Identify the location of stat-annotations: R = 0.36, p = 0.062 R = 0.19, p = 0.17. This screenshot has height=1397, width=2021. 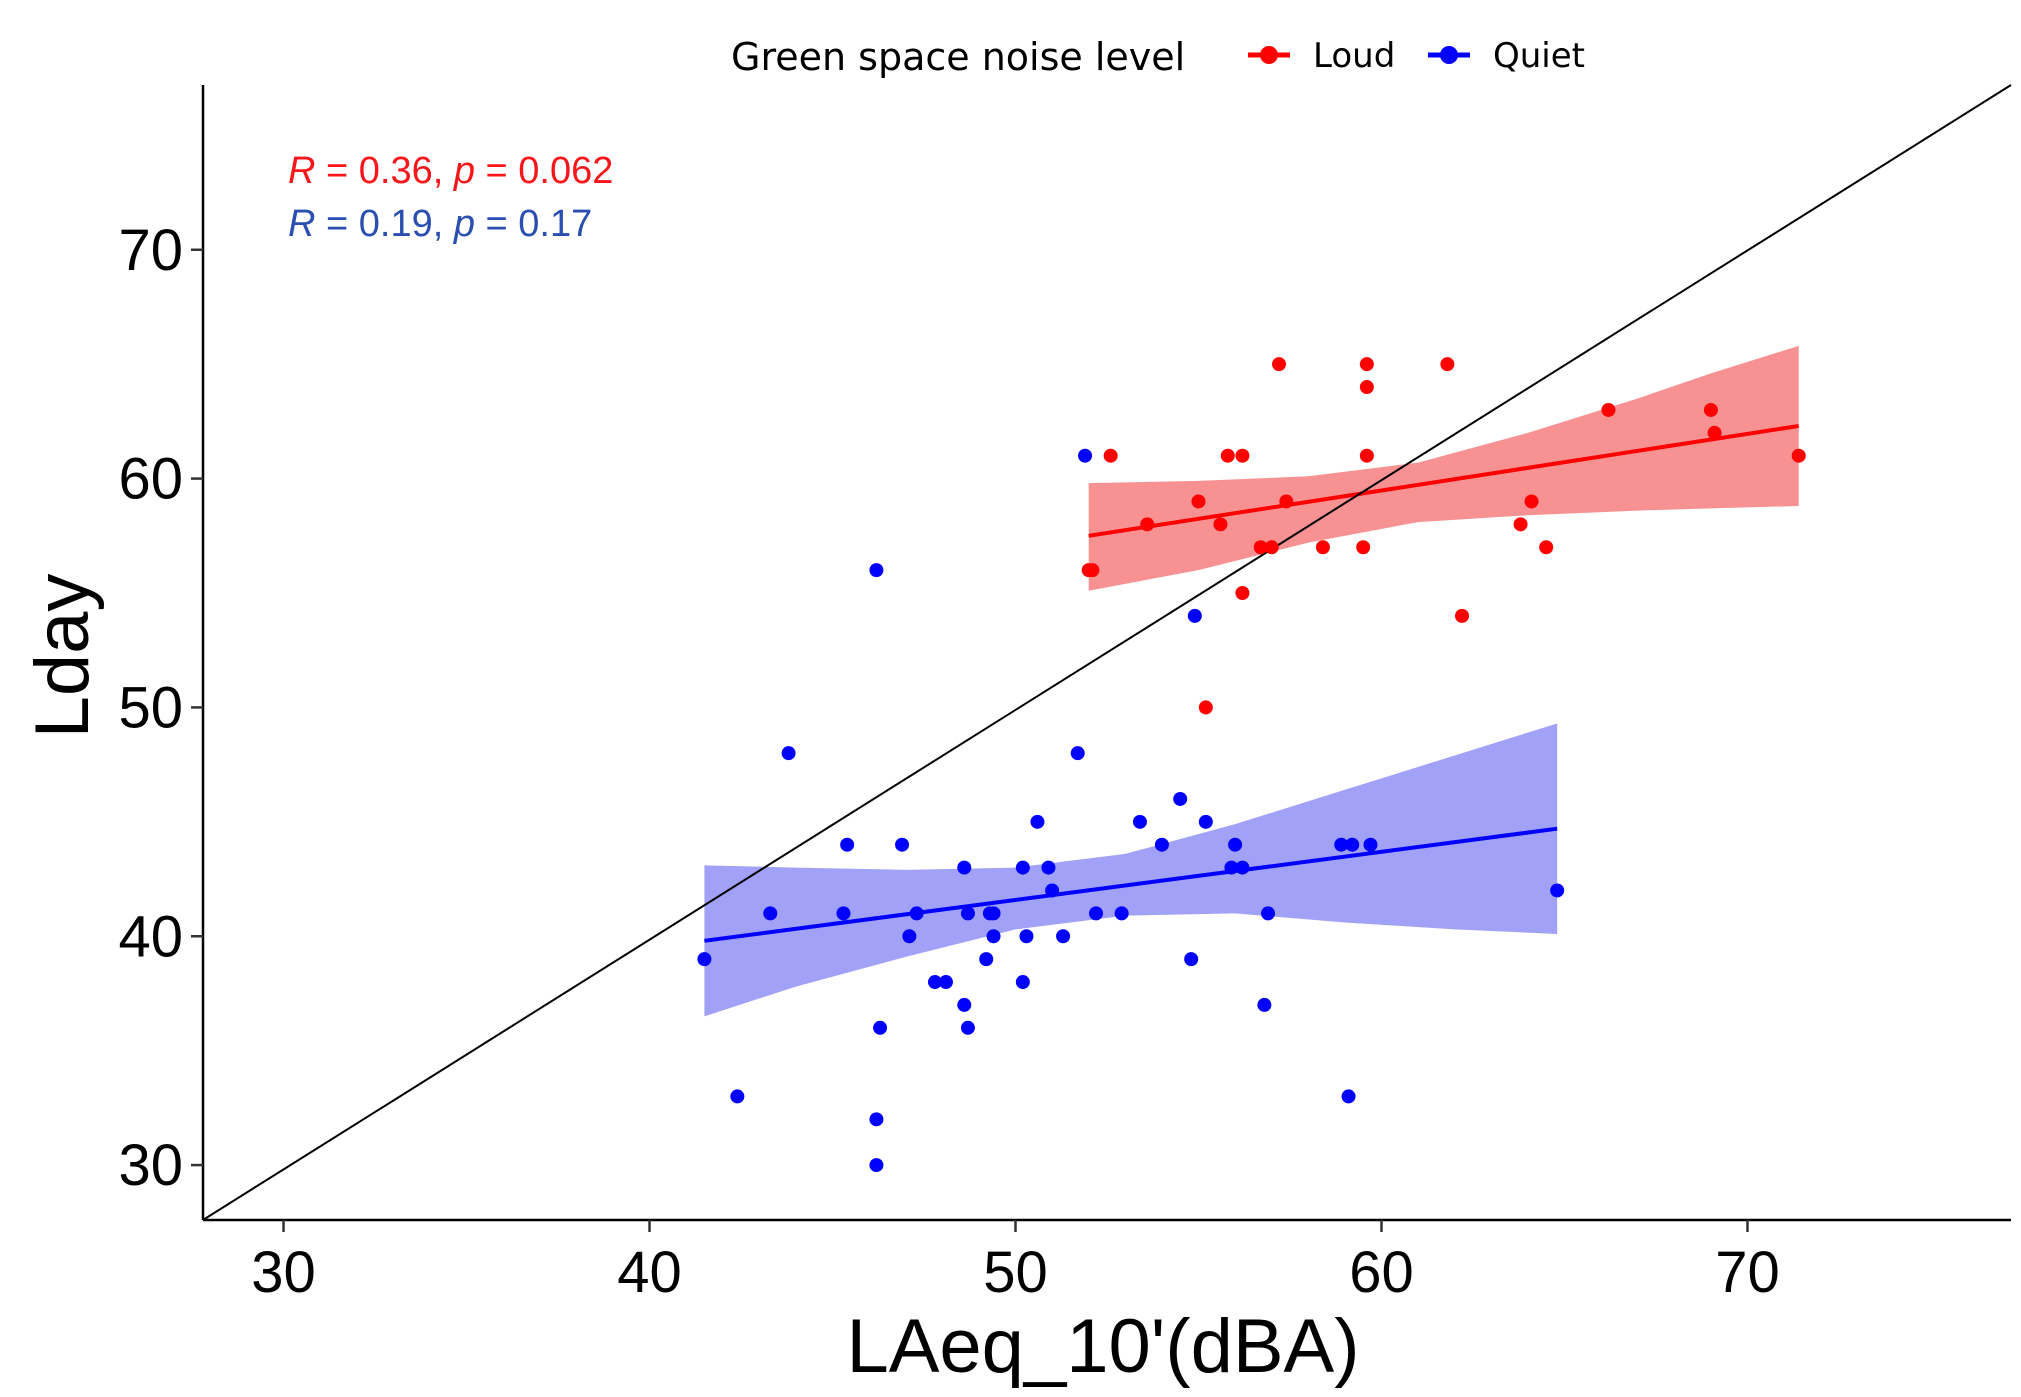
(450, 197).